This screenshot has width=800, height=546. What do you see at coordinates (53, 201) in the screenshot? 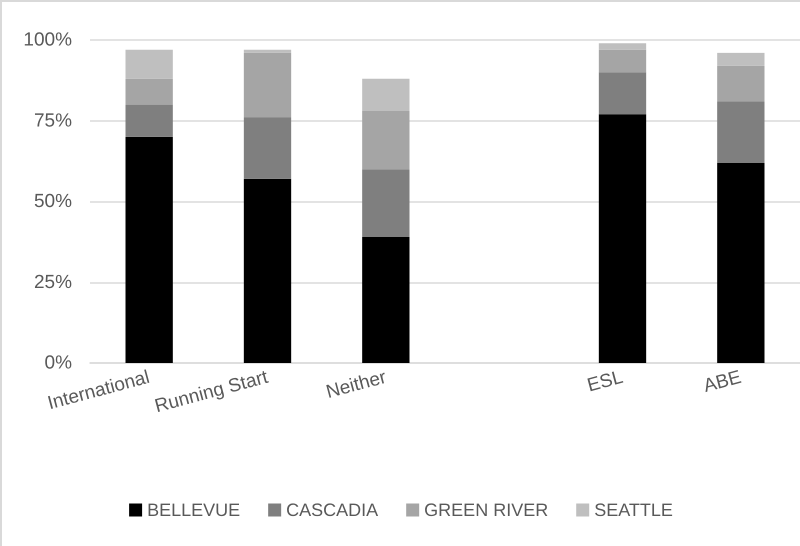
I see `y-tick-label: 50%` at bounding box center [53, 201].